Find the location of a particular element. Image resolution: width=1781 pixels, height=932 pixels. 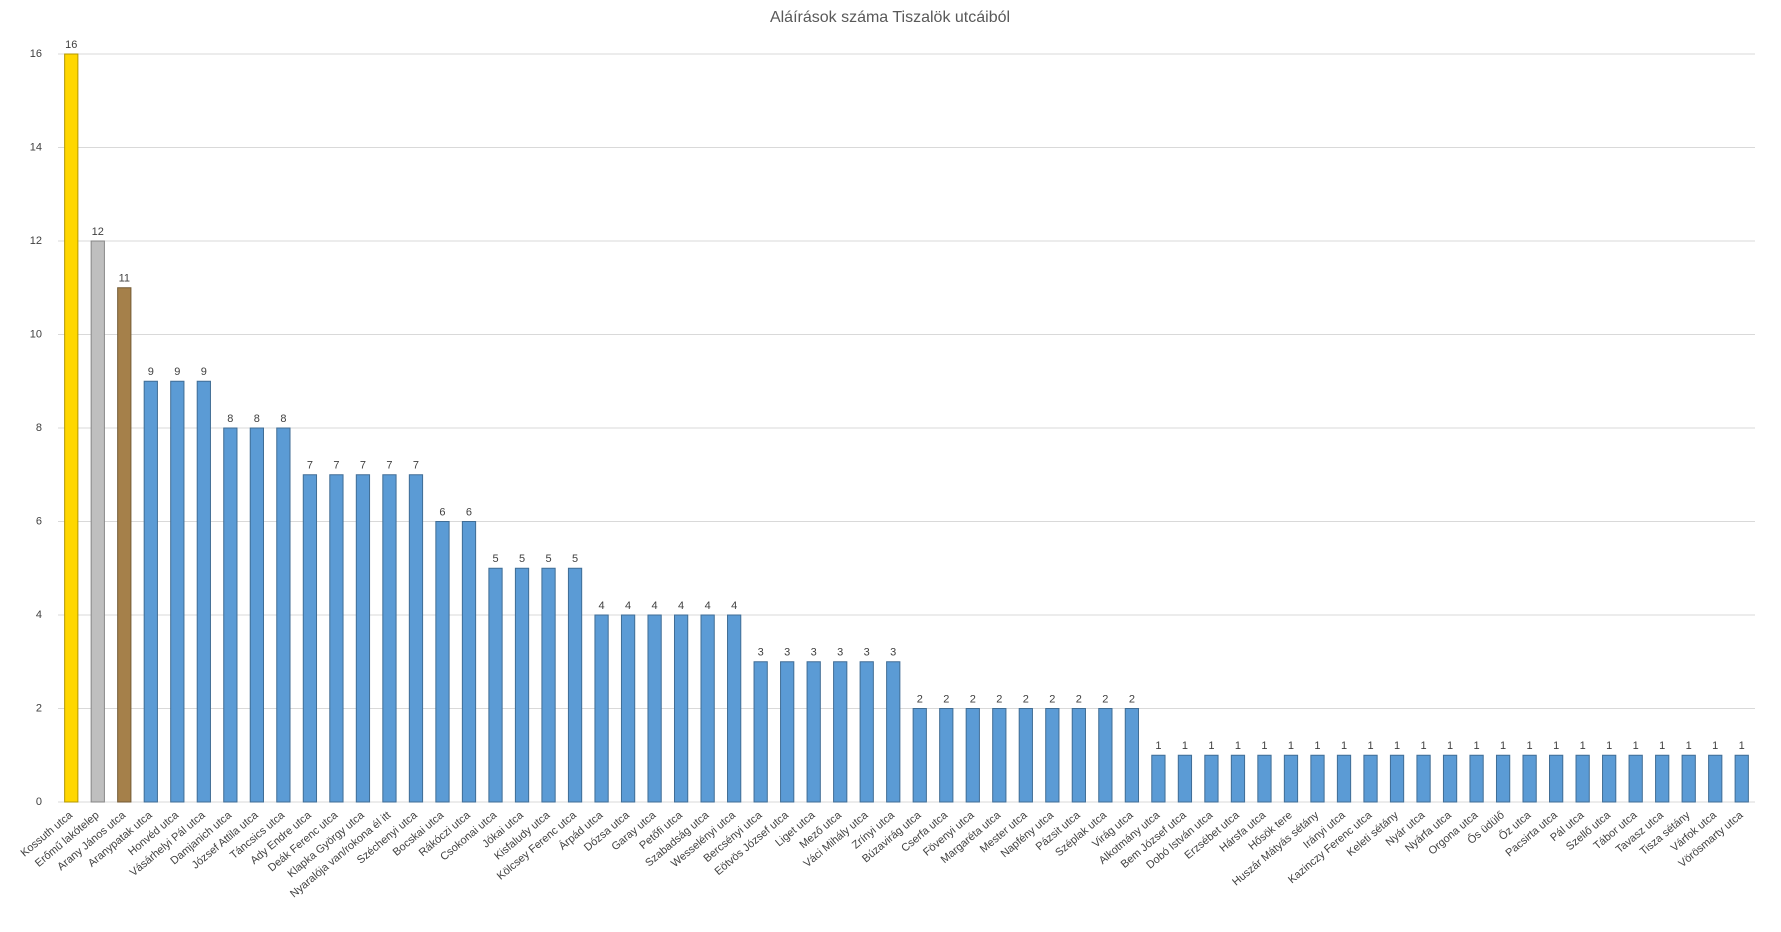

value-label: 6 is located at coordinates (469, 512).